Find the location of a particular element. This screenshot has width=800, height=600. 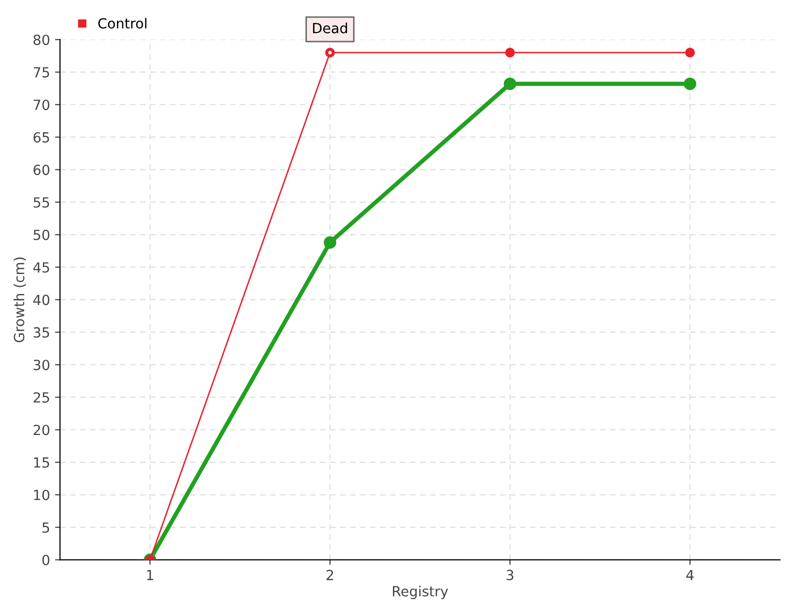

y-tick-label: 65 is located at coordinates (42, 137).